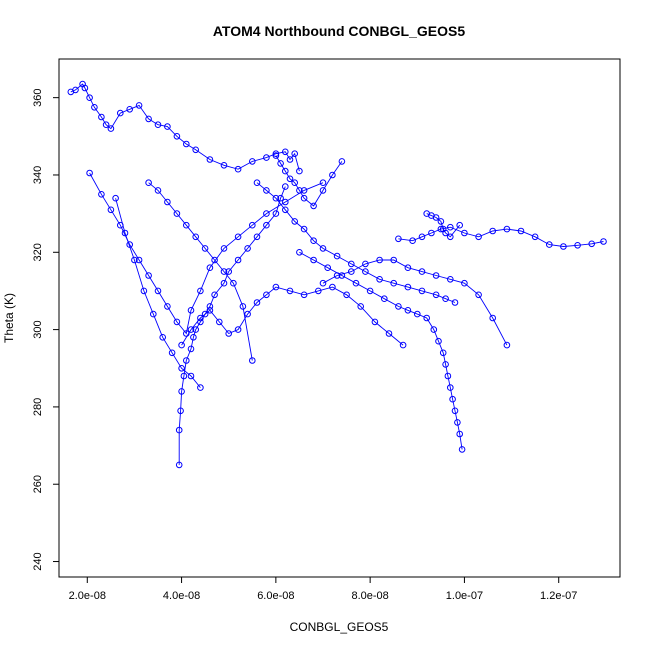 The height and width of the screenshot is (650, 650). I want to click on y-tick-label: 300, so click(38, 329).